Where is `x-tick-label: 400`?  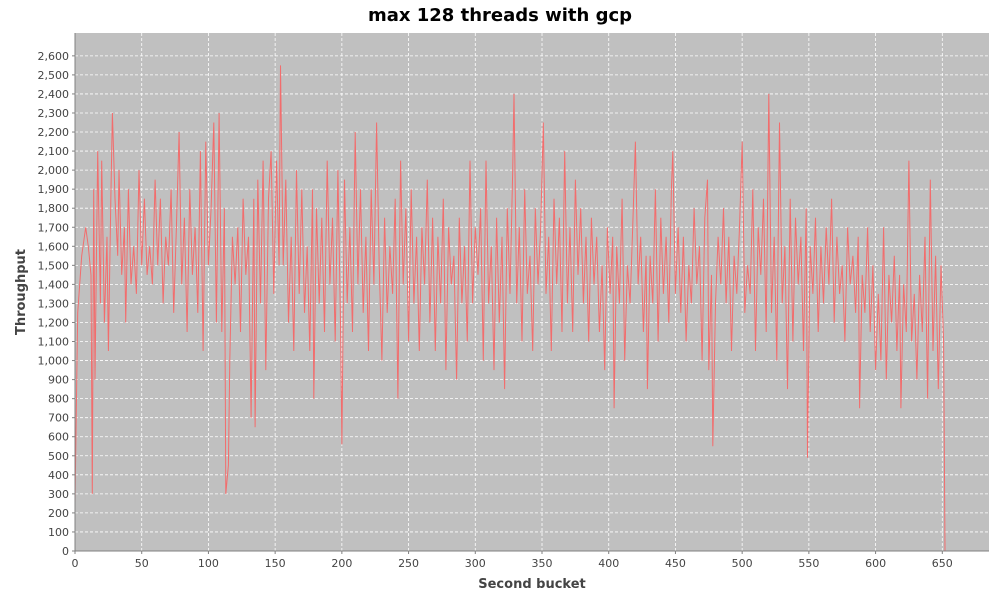
x-tick-label: 400 is located at coordinates (608, 563).